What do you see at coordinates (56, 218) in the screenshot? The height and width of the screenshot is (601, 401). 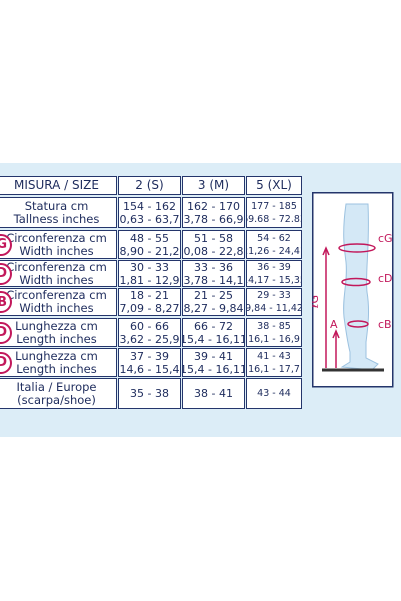 I see `cell-text: Tallness inches` at bounding box center [56, 218].